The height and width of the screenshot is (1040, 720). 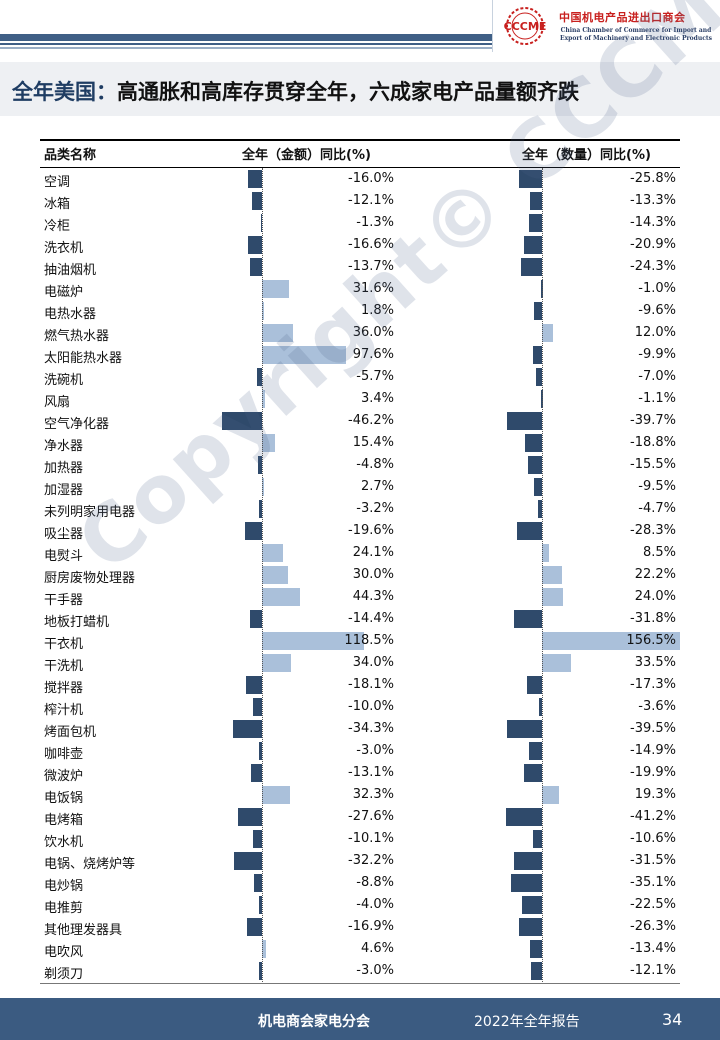 I want to click on value-change: -19.6%, so click(x=371, y=530).